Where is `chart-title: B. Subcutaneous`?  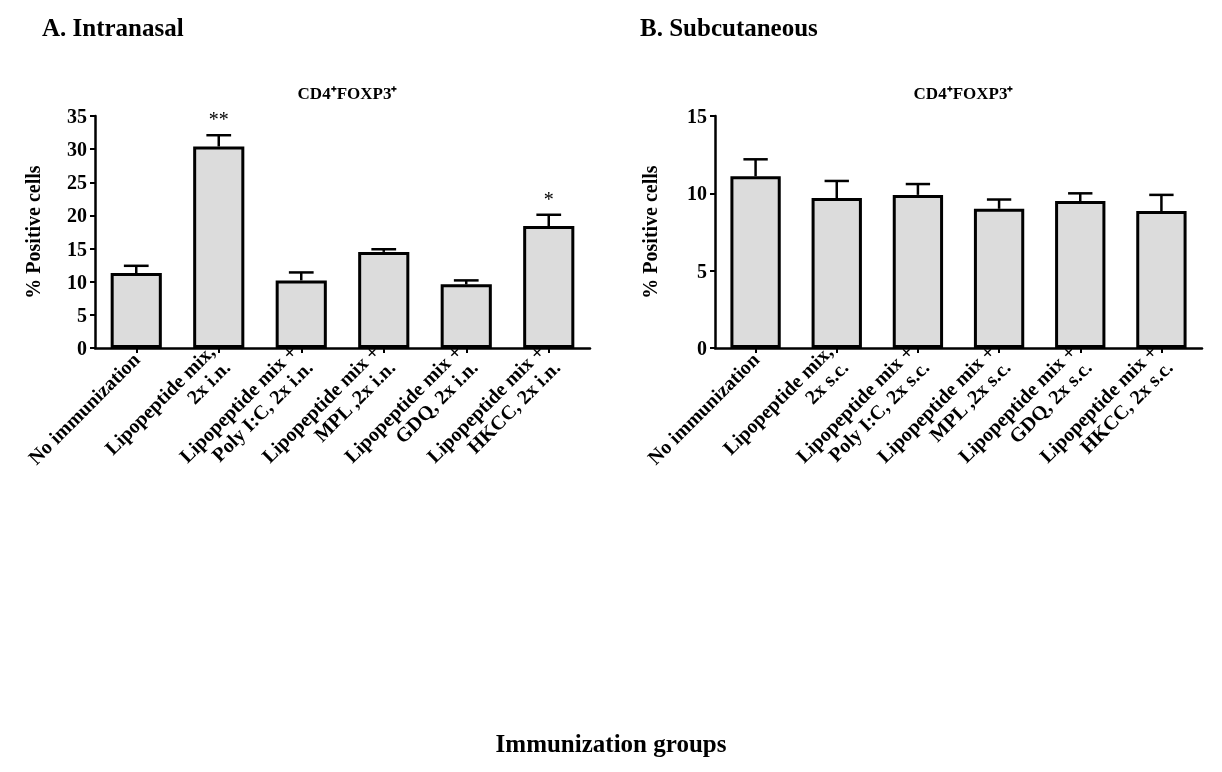
chart-title: B. Subcutaneous is located at coordinates (729, 28).